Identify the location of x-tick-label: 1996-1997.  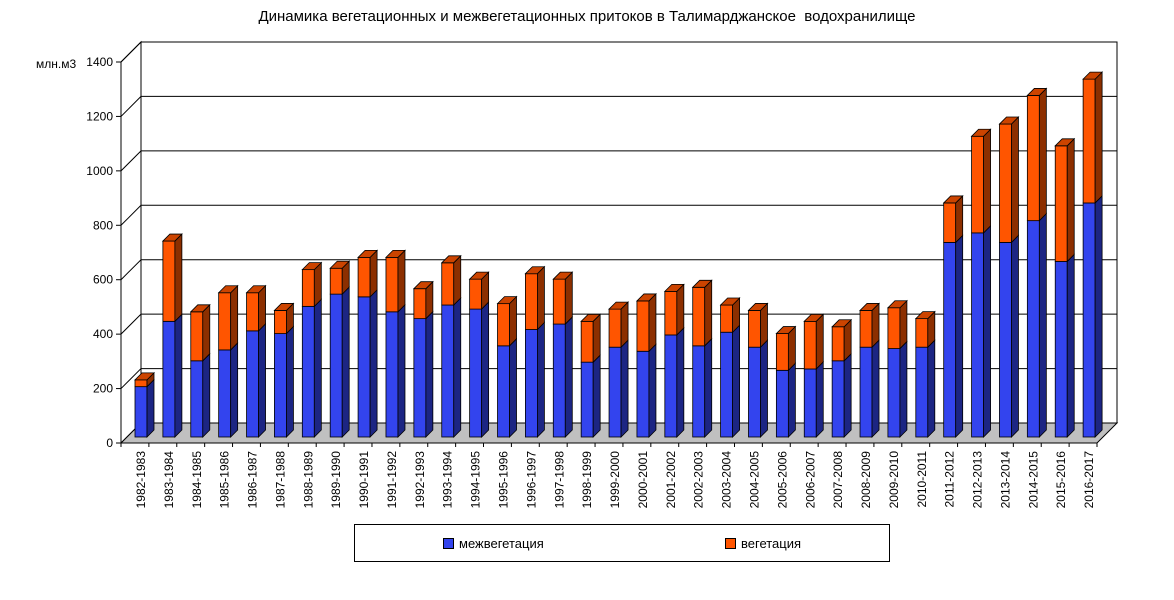
(531, 480).